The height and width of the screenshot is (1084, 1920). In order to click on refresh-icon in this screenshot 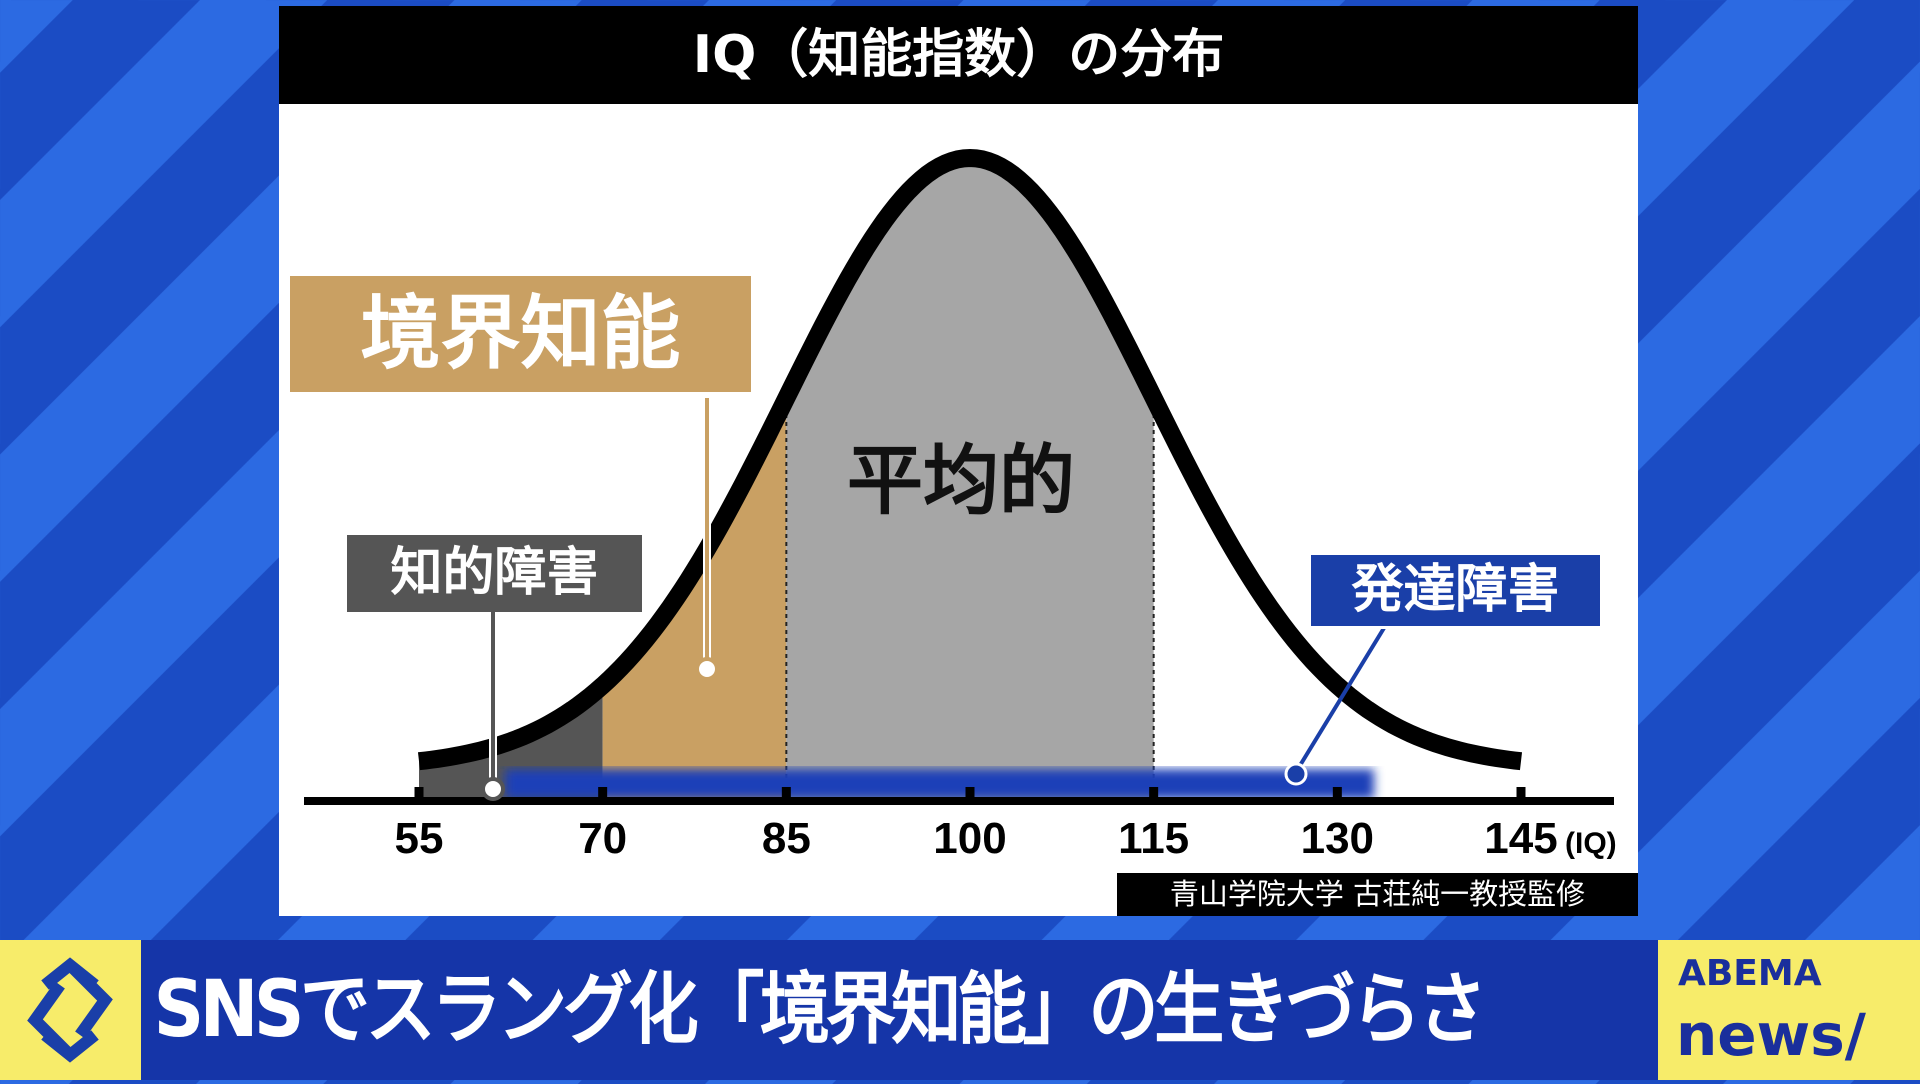, I will do `click(70, 1010)`.